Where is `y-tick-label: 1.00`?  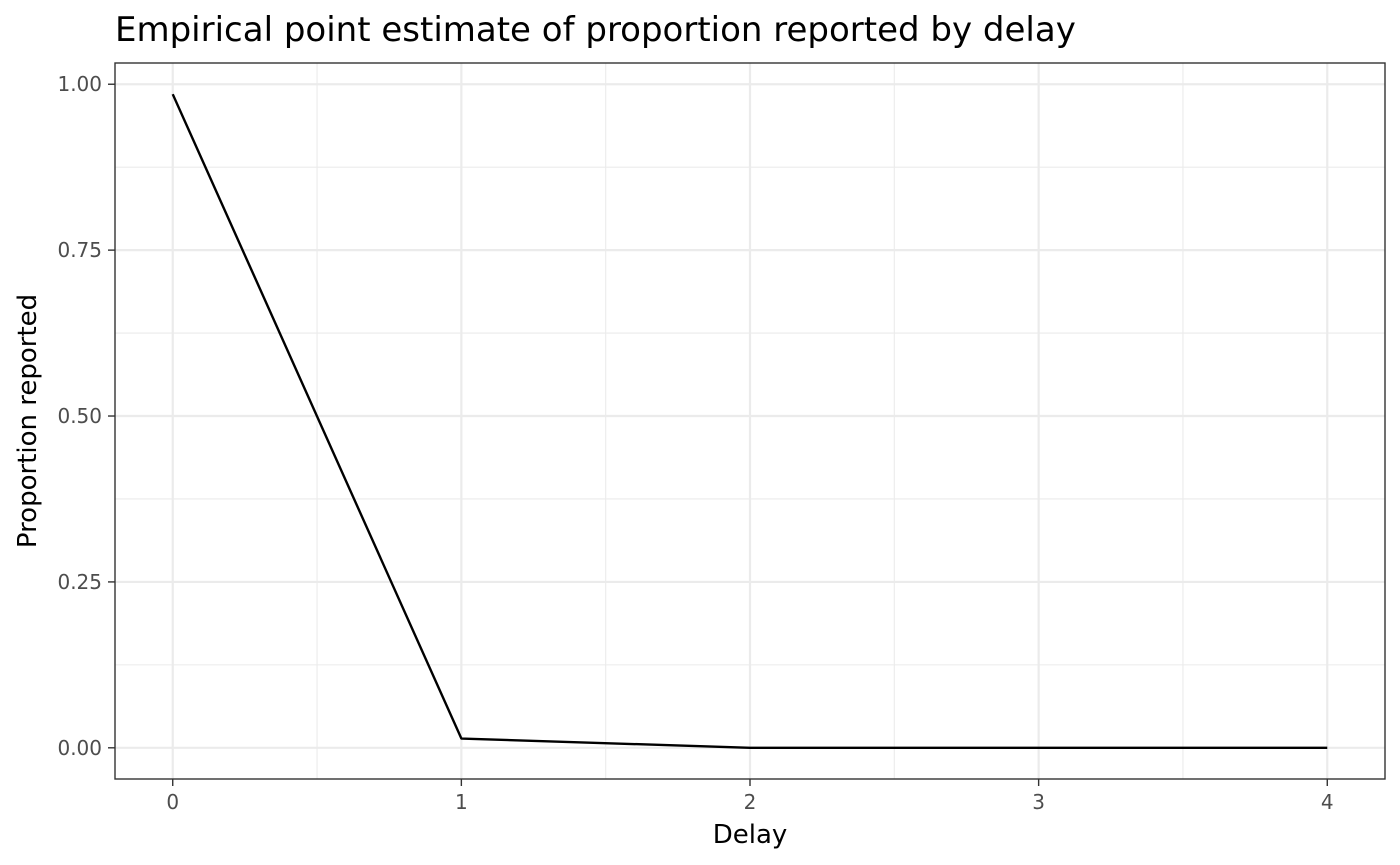 y-tick-label: 1.00 is located at coordinates (79, 84).